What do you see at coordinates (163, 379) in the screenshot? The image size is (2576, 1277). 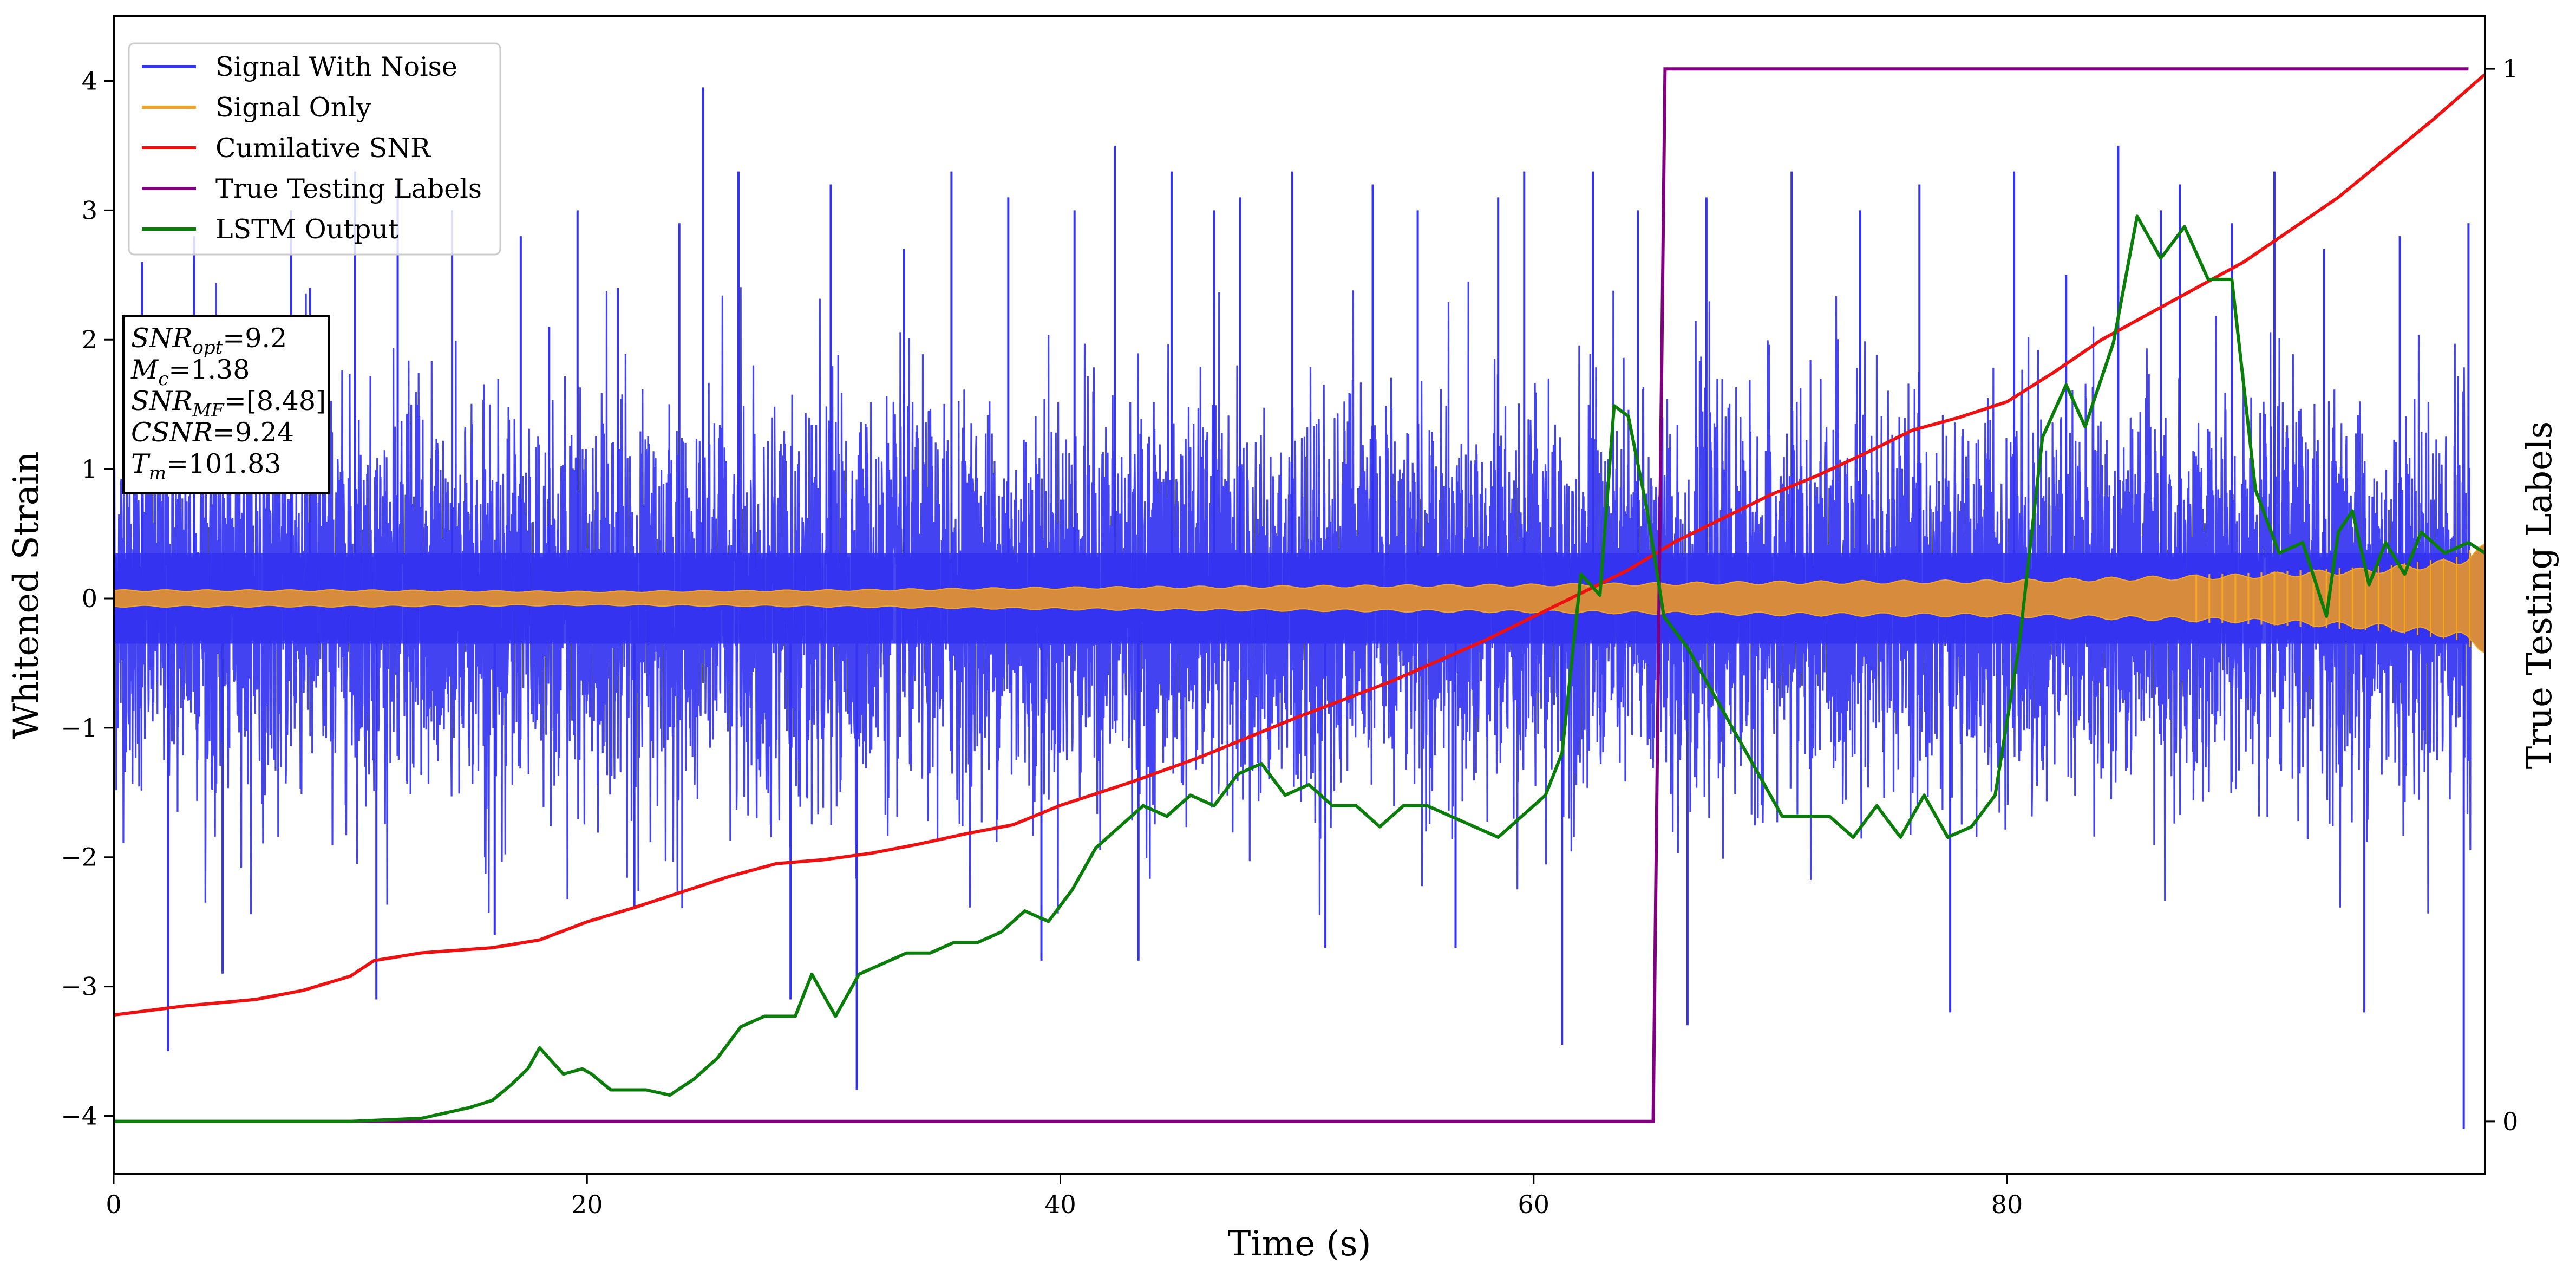 I see `info-subscript: c` at bounding box center [163, 379].